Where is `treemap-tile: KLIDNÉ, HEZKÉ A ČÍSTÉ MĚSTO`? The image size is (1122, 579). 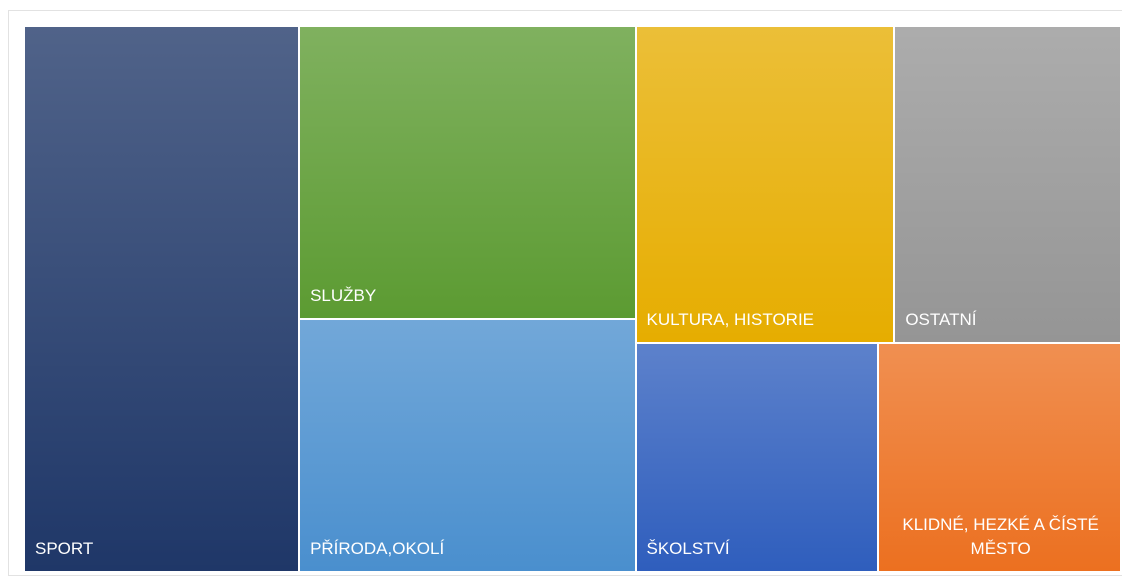
treemap-tile: KLIDNÉ, HEZKÉ A ČÍSTÉ MĚSTO is located at coordinates (999, 457).